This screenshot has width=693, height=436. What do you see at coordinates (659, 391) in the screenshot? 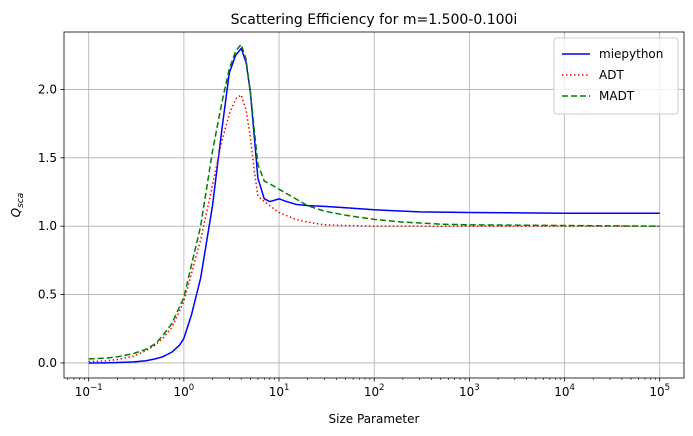
I see `x-tick-label: 10⁵` at bounding box center [659, 391].